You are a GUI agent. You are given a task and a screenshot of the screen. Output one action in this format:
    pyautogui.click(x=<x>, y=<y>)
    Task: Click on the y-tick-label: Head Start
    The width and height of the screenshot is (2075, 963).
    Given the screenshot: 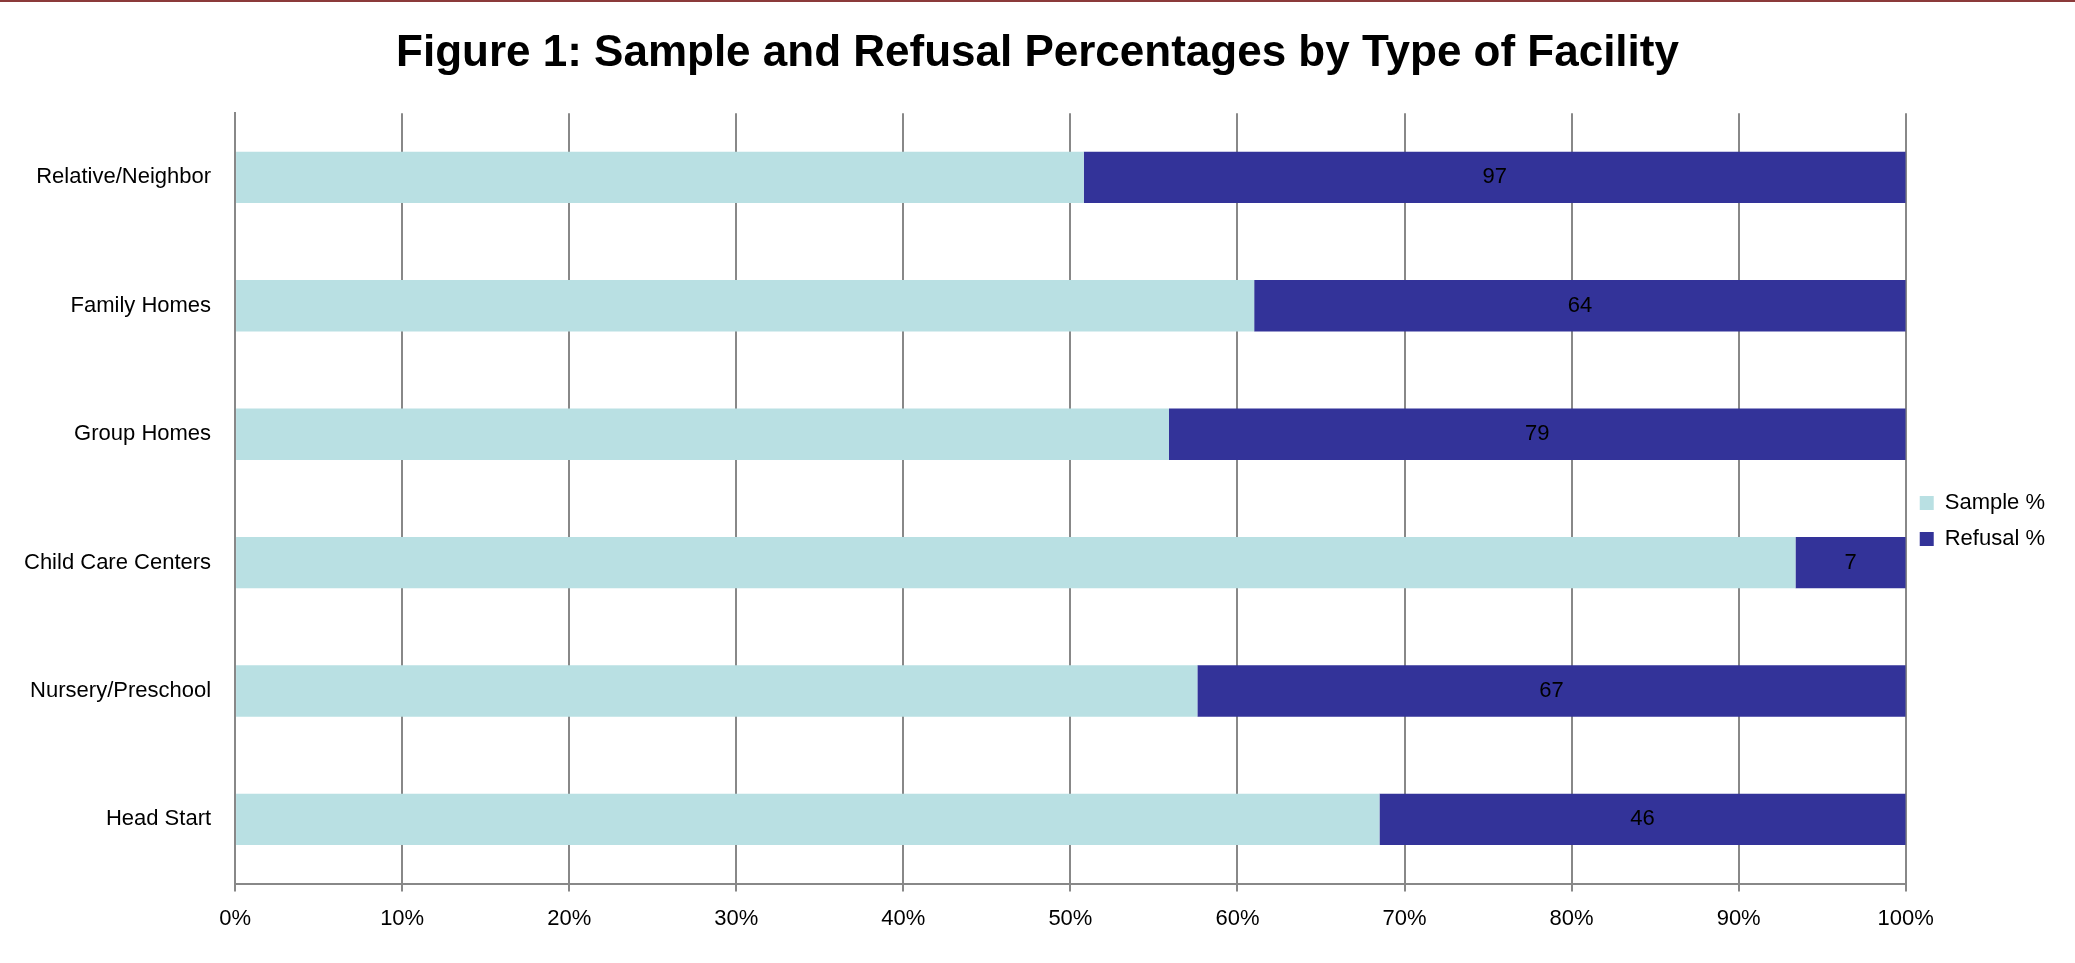 What is the action you would take?
    pyautogui.click(x=158, y=818)
    